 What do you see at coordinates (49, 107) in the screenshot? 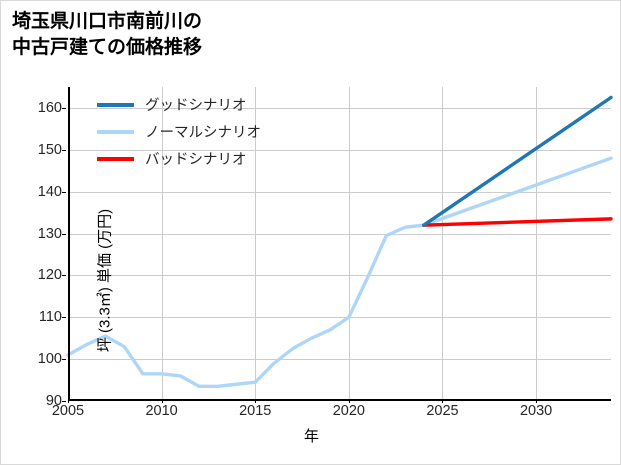
I see `y-tick-label: 160` at bounding box center [49, 107].